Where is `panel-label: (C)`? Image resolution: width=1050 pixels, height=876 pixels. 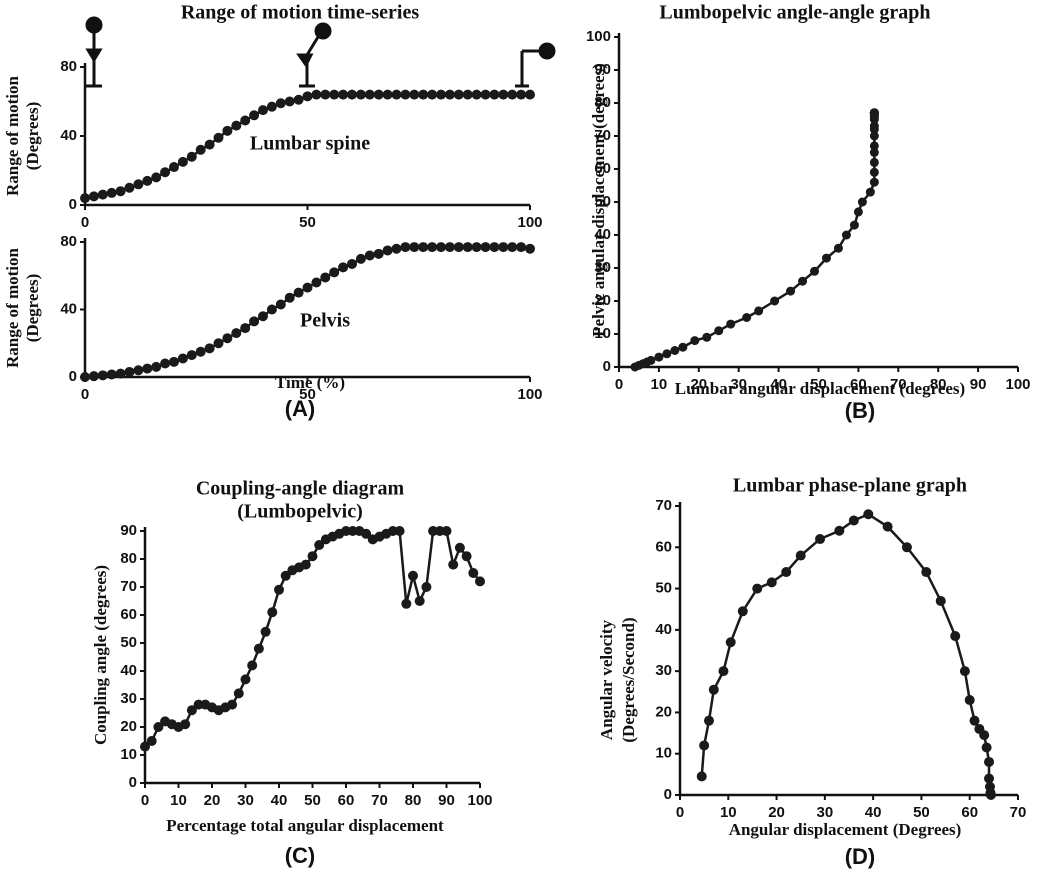
panel-label: (C) is located at coordinates (300, 855).